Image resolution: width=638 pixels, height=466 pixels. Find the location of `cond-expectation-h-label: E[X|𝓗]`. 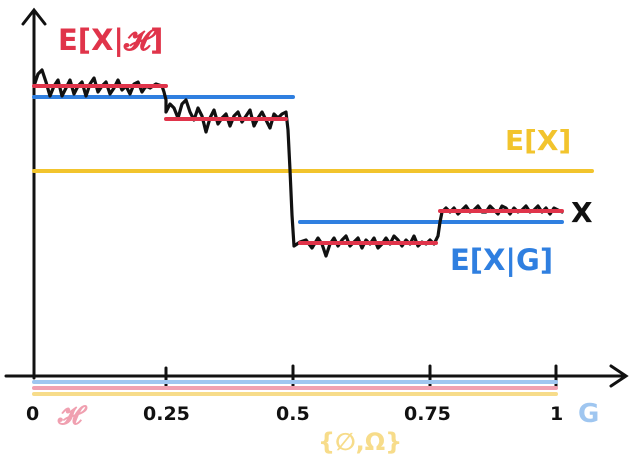

cond-expectation-h-label: E[X|𝓗] is located at coordinates (110, 40).